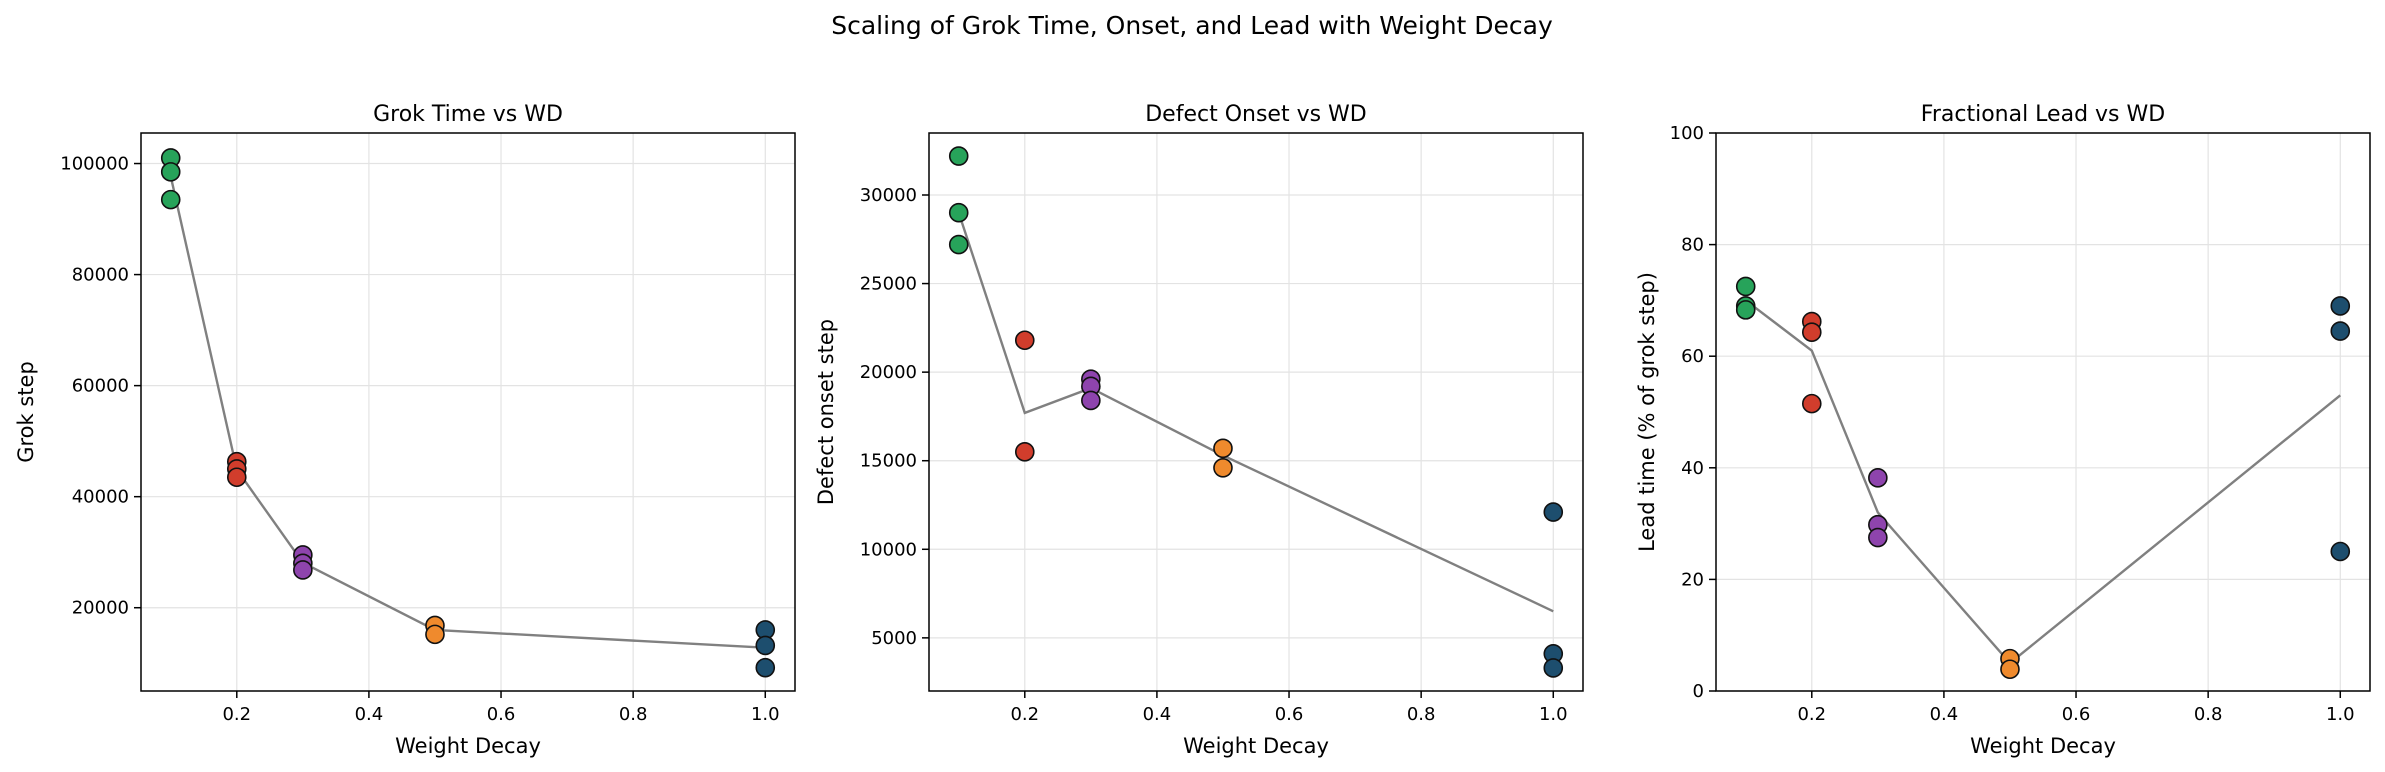  I want to click on y-tick-label: 20, so click(1692, 579).